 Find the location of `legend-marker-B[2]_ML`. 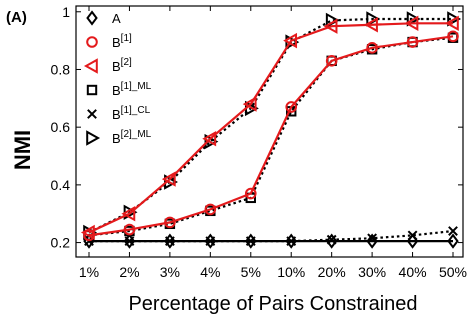

legend-marker-B[2]_ML is located at coordinates (93, 138).